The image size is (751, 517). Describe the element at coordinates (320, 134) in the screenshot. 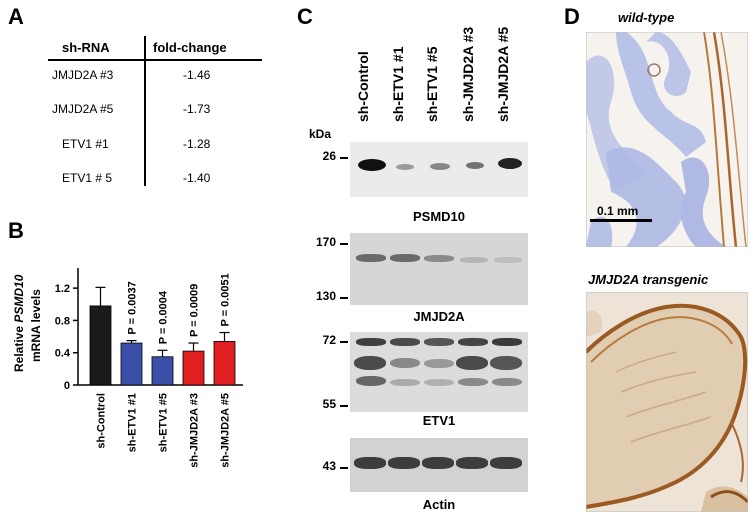

I see `kda-label: kDa` at that location.